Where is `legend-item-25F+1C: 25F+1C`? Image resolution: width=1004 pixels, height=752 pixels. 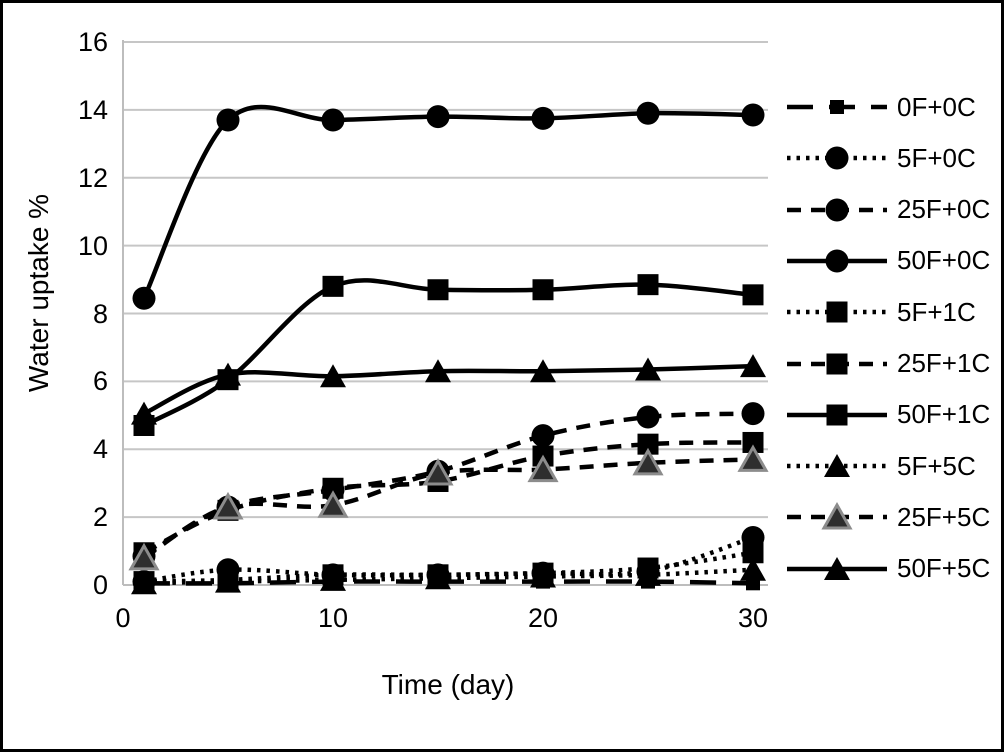
legend-item-25F+1C: 25F+1C is located at coordinates (887, 364).